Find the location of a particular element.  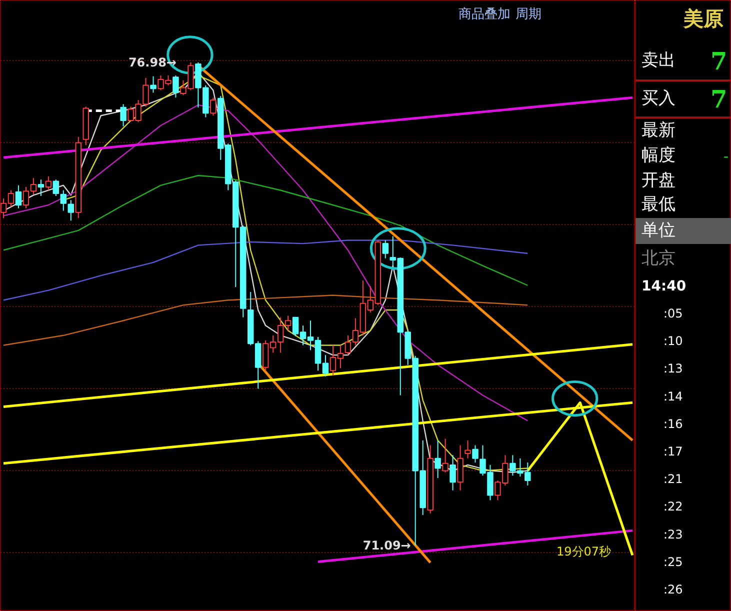

text: 最低 is located at coordinates (659, 204).